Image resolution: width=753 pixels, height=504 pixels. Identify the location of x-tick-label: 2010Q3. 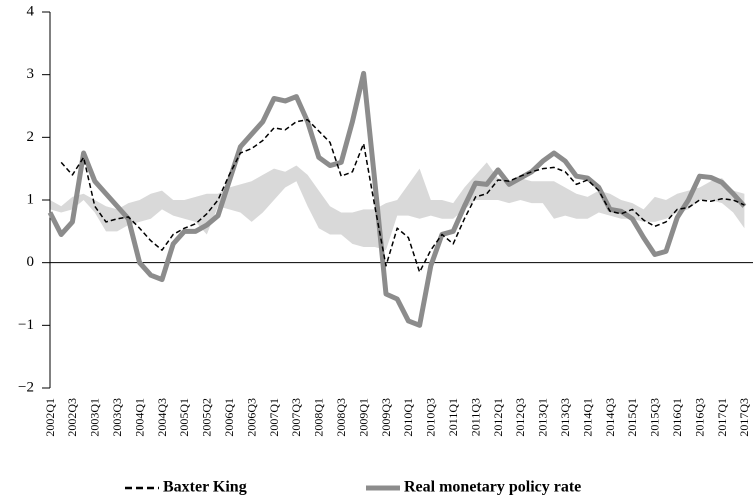
(431, 417).